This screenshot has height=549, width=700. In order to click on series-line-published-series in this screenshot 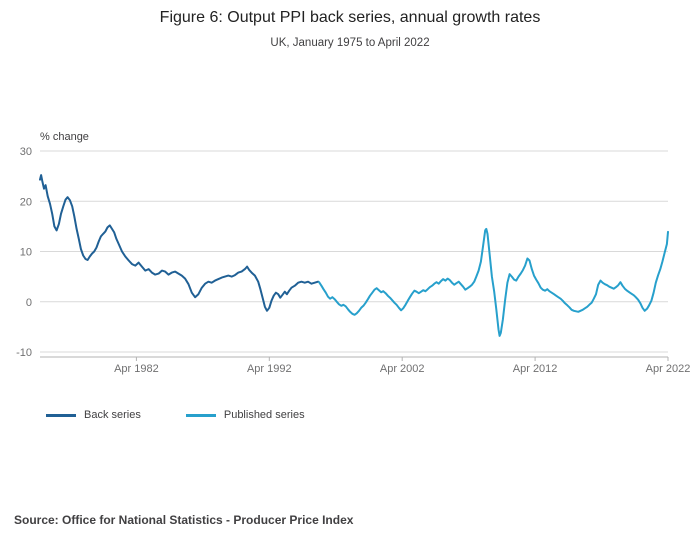, I will do `click(493, 282)`.